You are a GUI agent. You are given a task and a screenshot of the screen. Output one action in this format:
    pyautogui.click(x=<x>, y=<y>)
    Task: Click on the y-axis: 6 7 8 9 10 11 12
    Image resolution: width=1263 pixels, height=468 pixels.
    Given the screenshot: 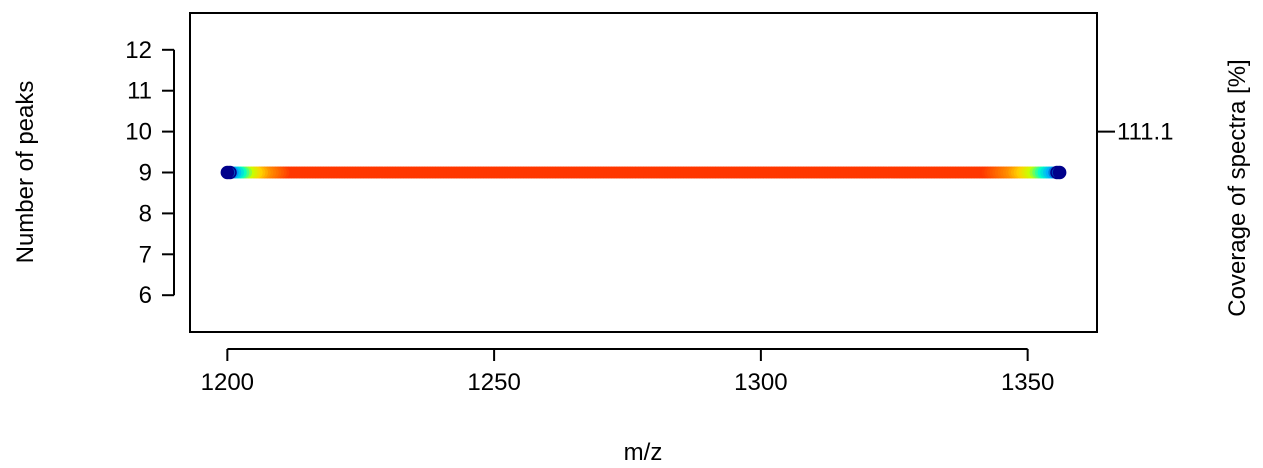 What is the action you would take?
    pyautogui.click(x=150, y=173)
    